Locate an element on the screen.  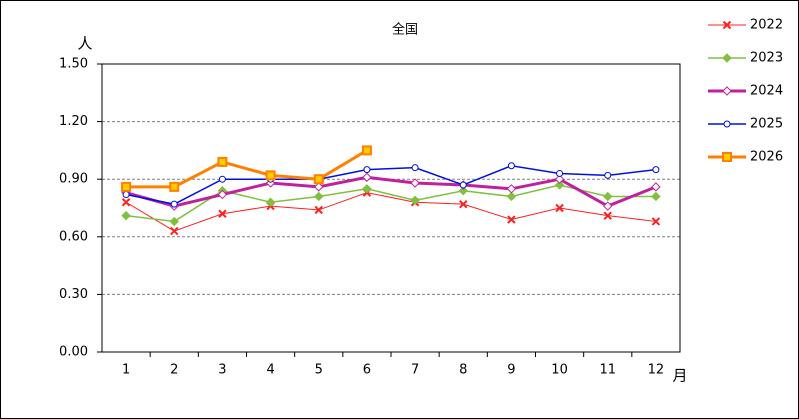
y-tick-label: 1.50 is located at coordinates (73, 64).